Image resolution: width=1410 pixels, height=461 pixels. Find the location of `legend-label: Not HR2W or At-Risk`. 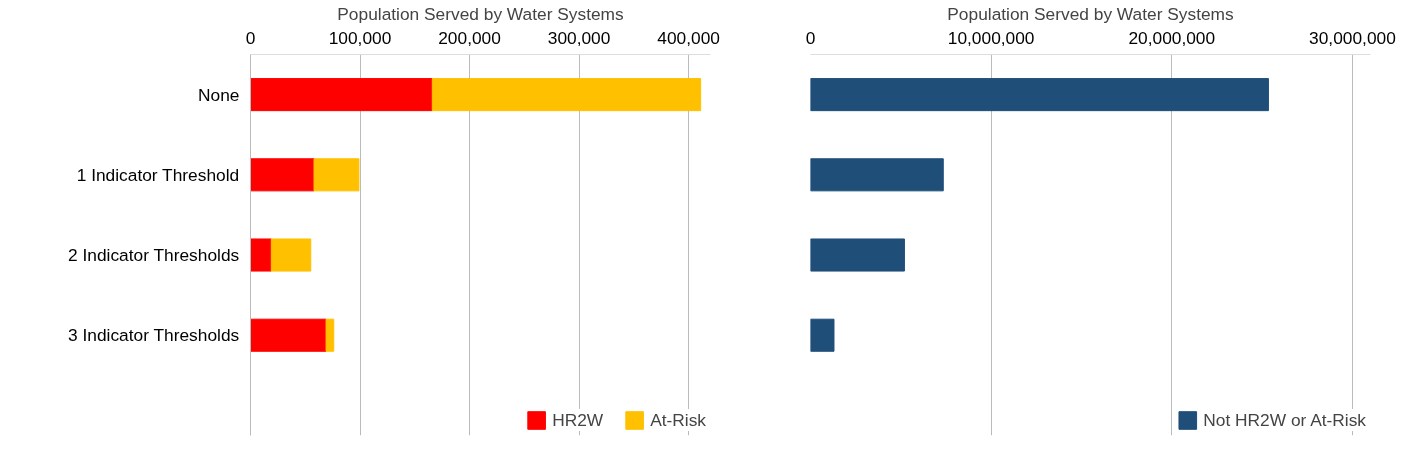

legend-label: Not HR2W or At-Risk is located at coordinates (1284, 420).